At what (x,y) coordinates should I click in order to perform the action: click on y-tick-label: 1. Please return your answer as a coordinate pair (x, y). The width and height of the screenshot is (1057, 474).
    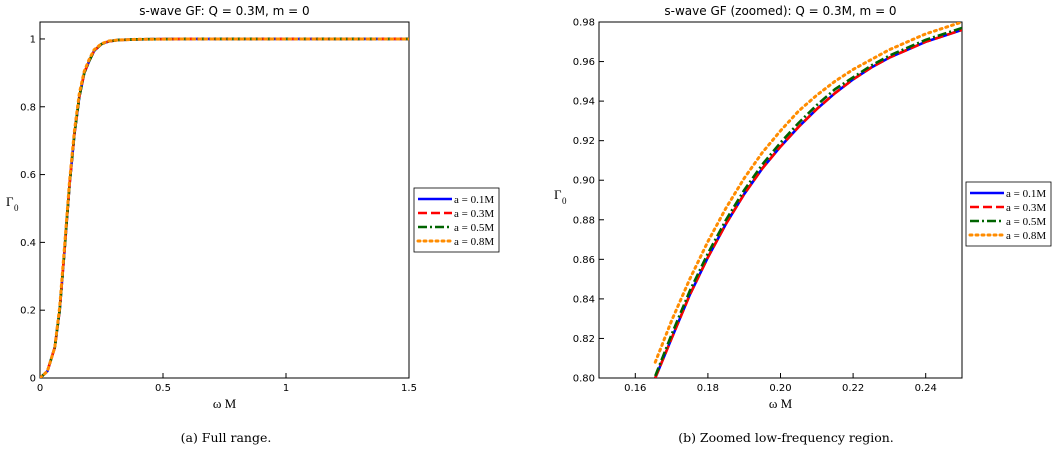
    Looking at the image, I should click on (33, 39).